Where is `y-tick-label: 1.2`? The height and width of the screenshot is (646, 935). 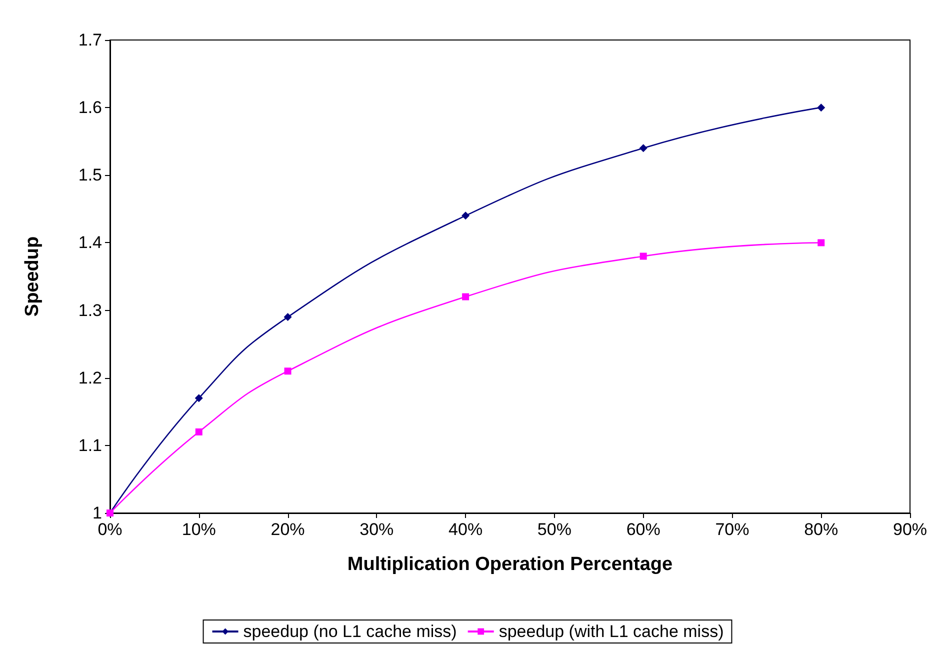 y-tick-label: 1.2 is located at coordinates (90, 378).